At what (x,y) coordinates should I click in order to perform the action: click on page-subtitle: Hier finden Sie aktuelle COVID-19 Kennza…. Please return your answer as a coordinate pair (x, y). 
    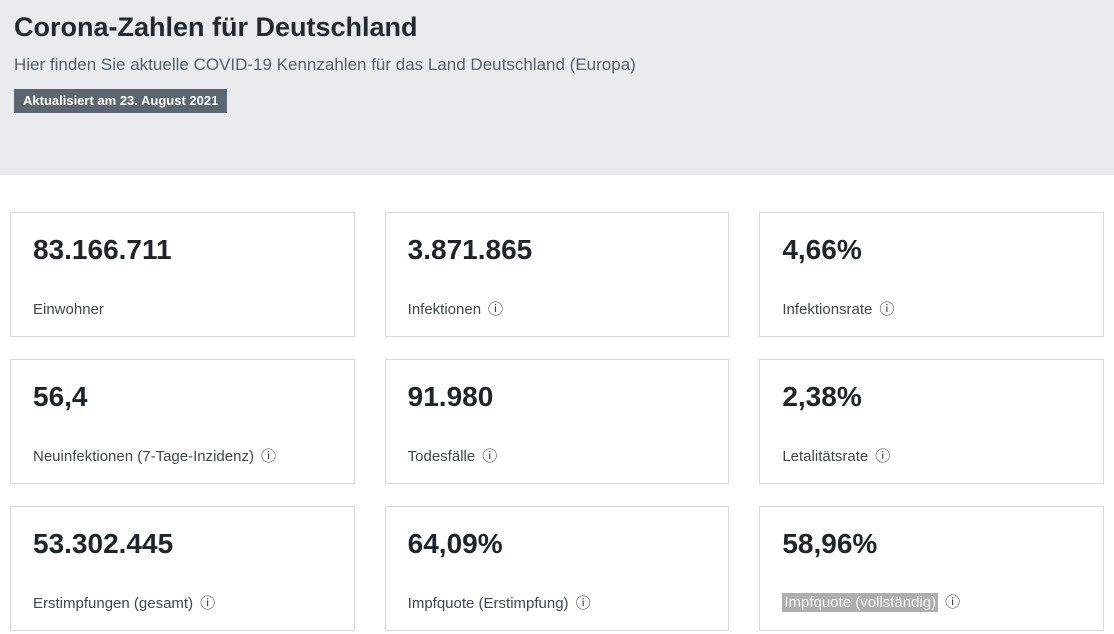
    Looking at the image, I should click on (325, 64).